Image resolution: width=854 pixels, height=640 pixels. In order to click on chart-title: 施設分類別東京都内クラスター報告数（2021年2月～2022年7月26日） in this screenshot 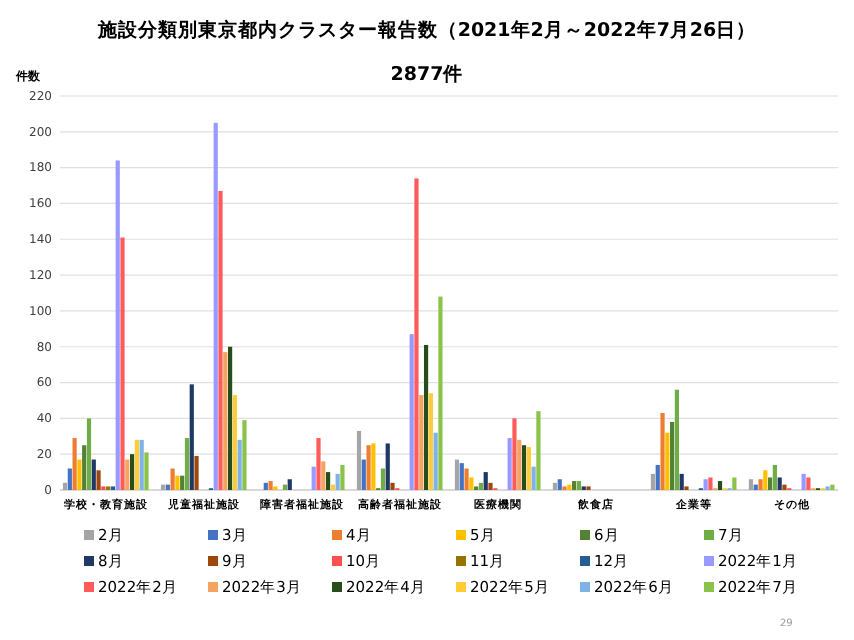, I will do `click(426, 30)`.